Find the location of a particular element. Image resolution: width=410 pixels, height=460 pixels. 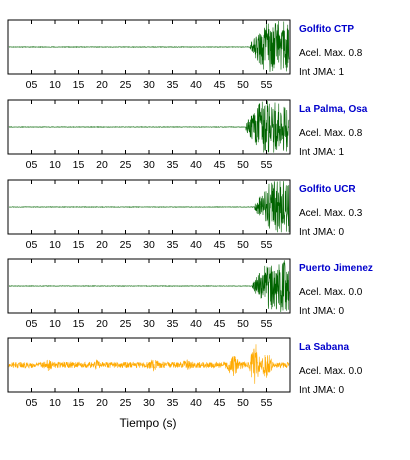

station-name: Golfito UCR is located at coordinates (327, 189).